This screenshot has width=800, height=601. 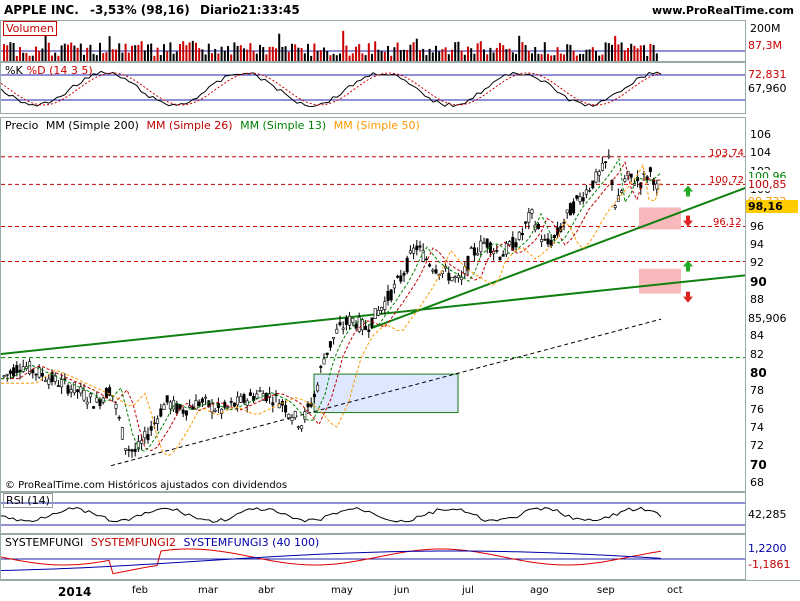 What do you see at coordinates (208, 590) in the screenshot?
I see `x-label-mar: mar` at bounding box center [208, 590].